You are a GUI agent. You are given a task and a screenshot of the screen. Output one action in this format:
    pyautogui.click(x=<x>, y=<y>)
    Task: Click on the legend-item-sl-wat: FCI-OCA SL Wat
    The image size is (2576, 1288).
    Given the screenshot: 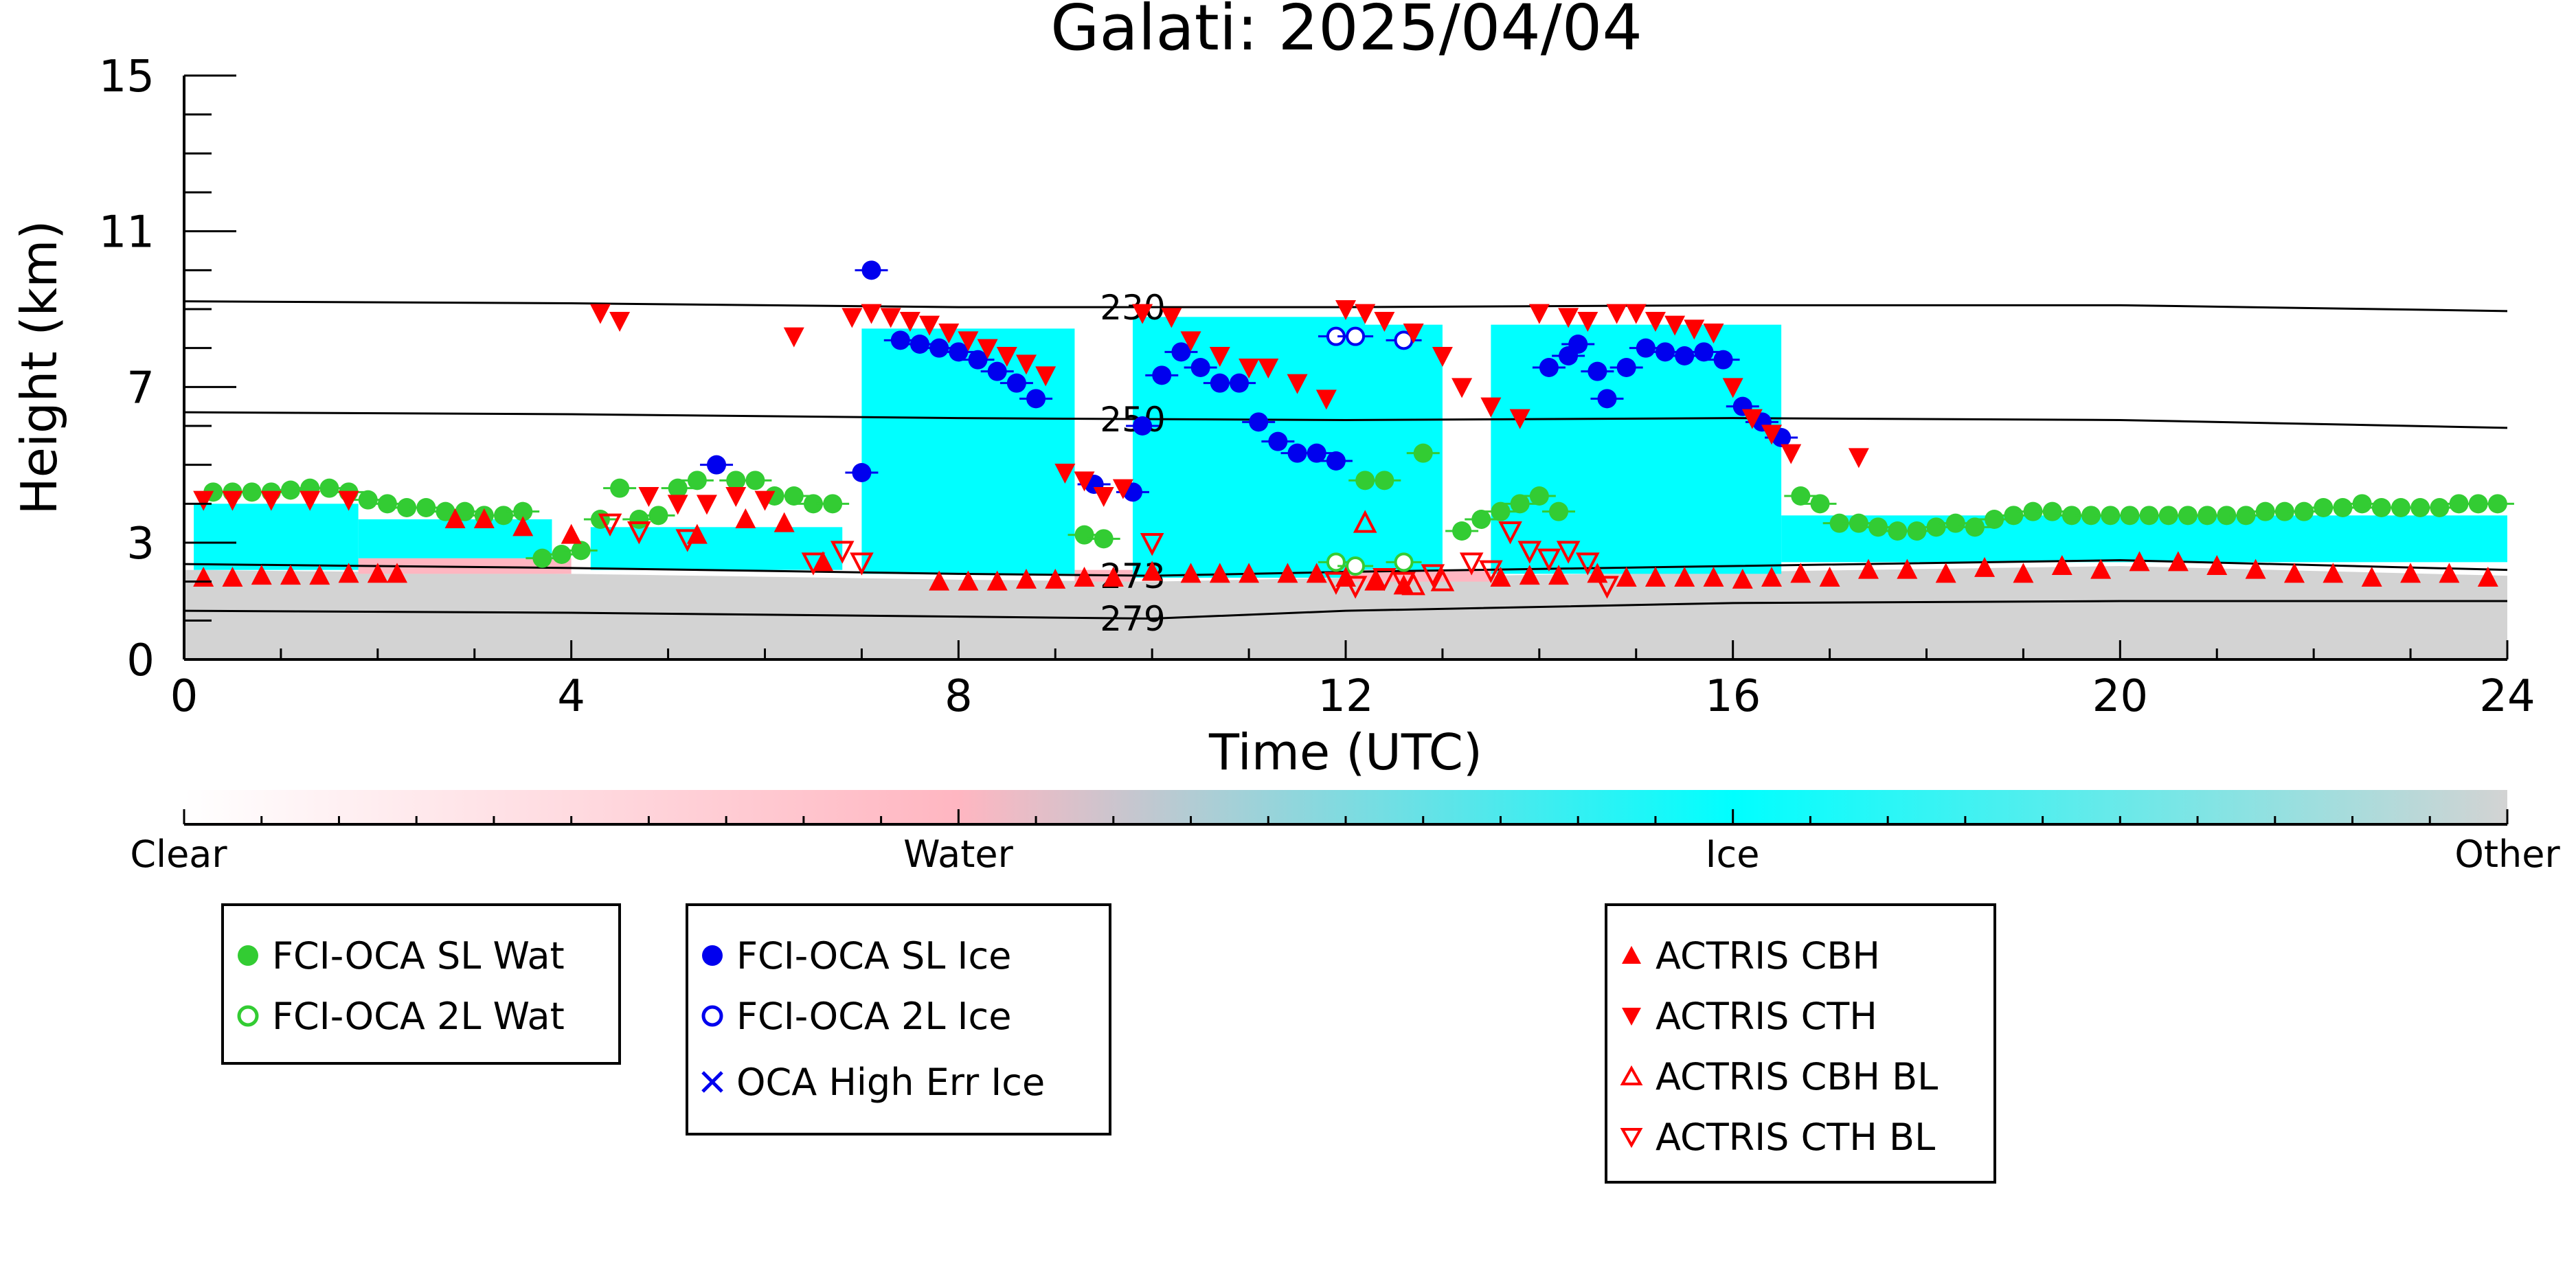 What is the action you would take?
    pyautogui.click(x=394, y=955)
    